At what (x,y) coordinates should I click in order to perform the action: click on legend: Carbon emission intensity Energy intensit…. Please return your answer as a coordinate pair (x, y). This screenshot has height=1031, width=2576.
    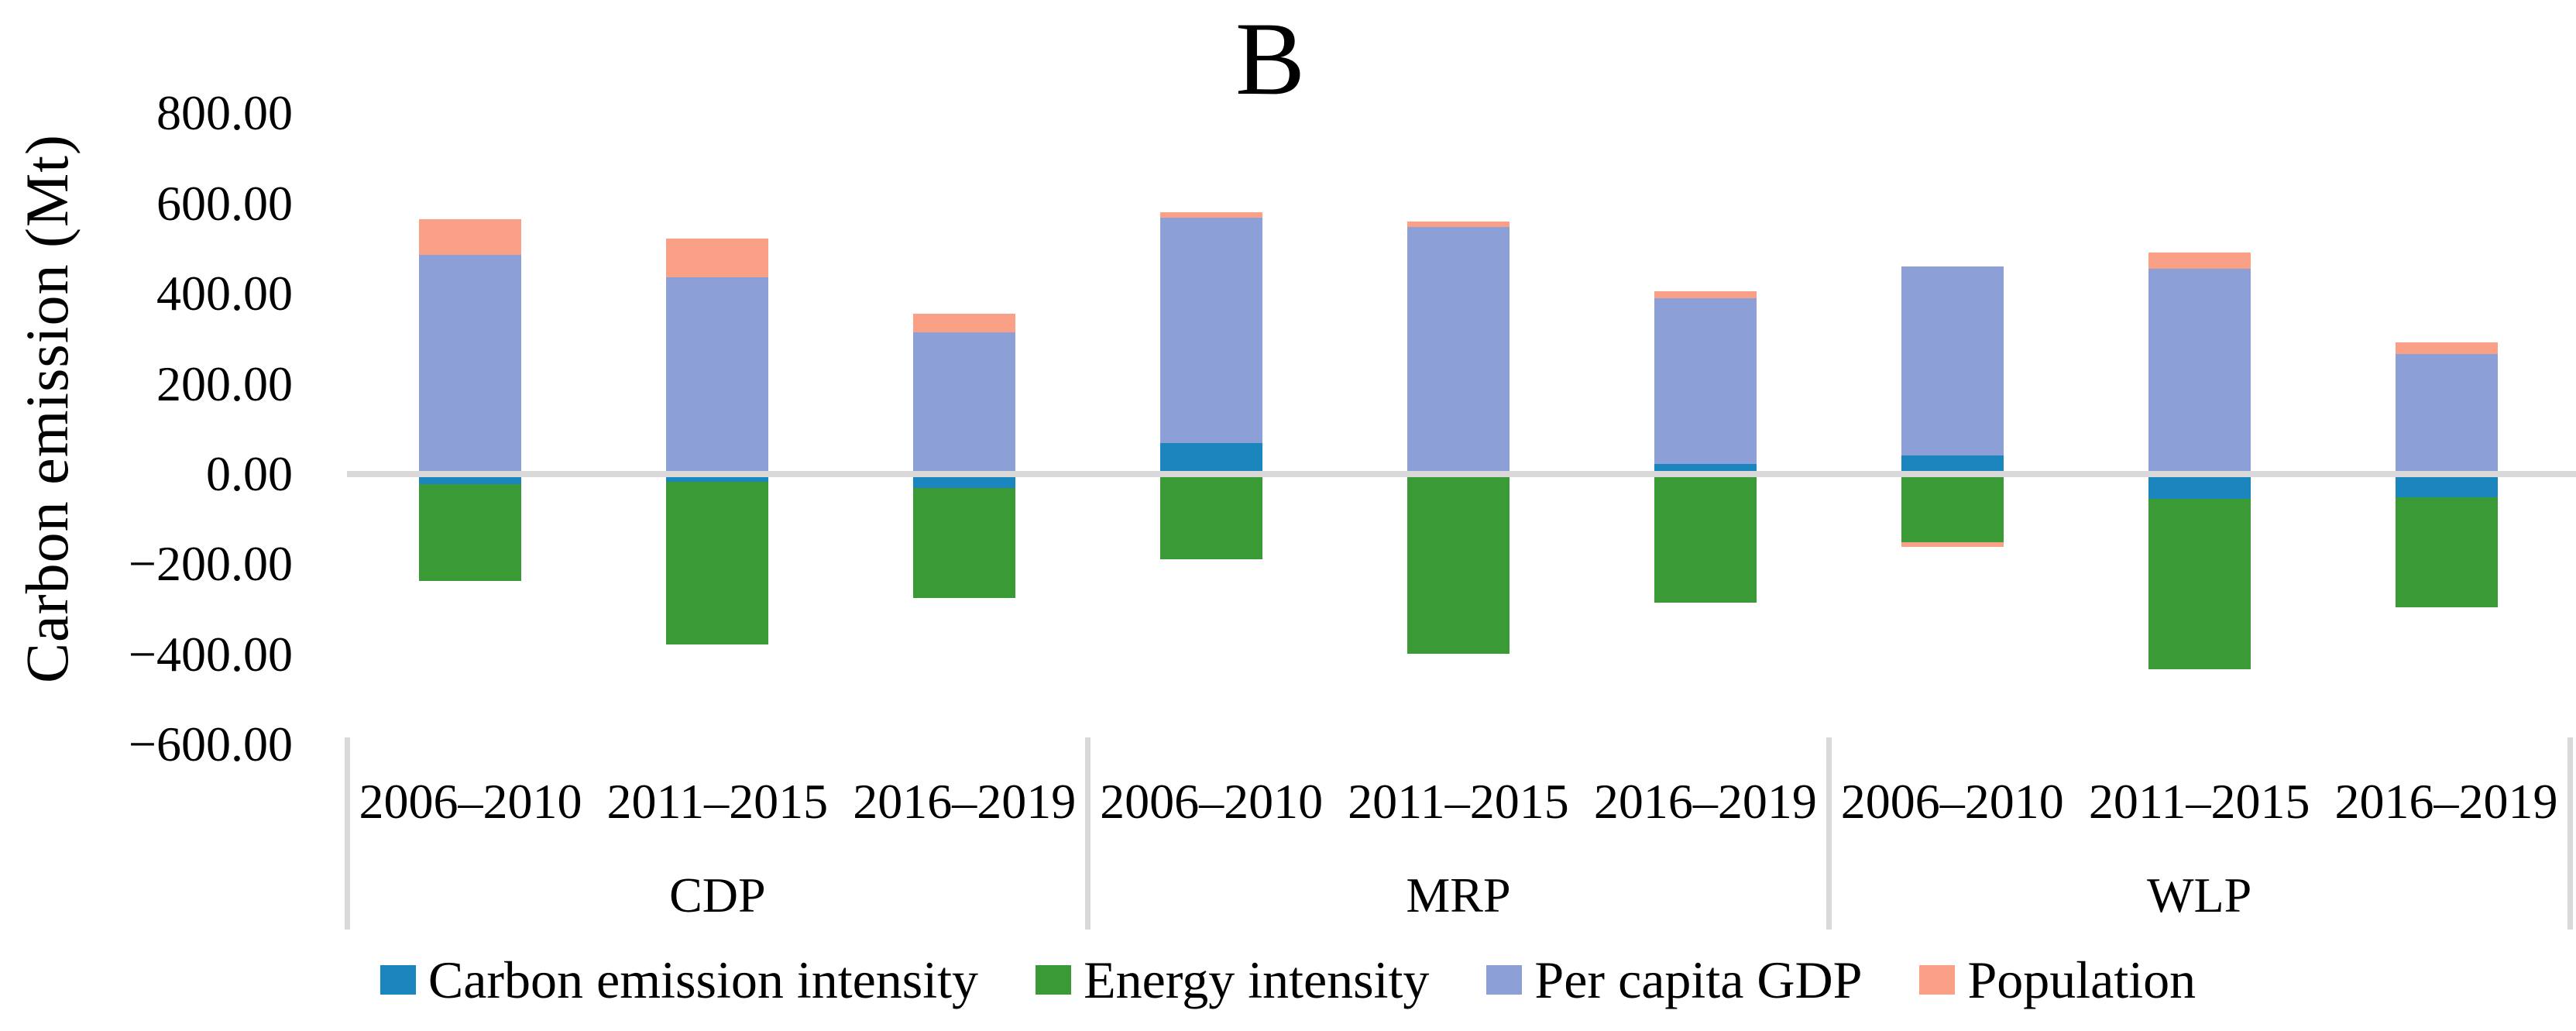
    Looking at the image, I should click on (1288, 980).